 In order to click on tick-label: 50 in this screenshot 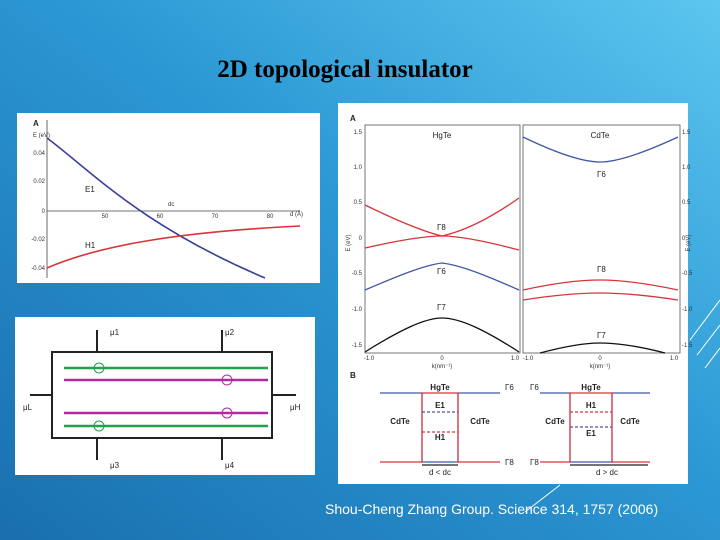, I will do `click(105, 217)`.